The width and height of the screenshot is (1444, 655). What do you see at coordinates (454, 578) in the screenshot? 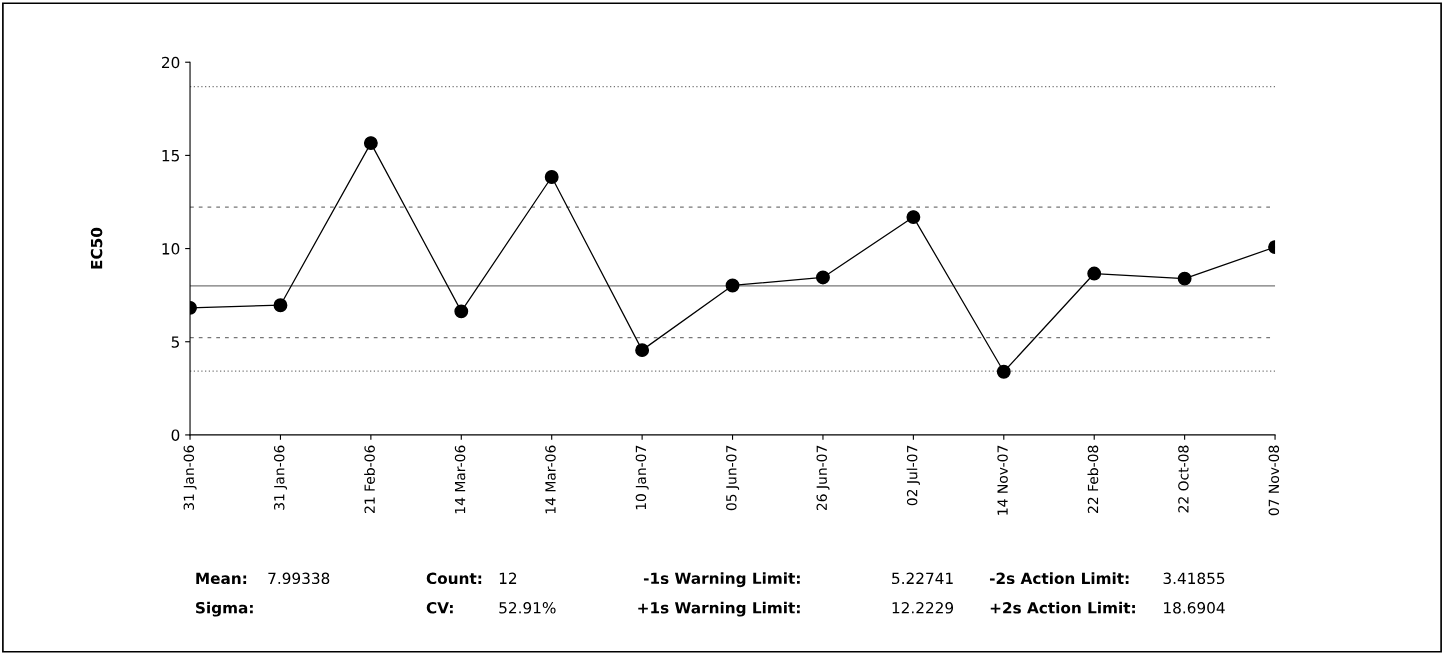
I see `text: Count:` at bounding box center [454, 578].